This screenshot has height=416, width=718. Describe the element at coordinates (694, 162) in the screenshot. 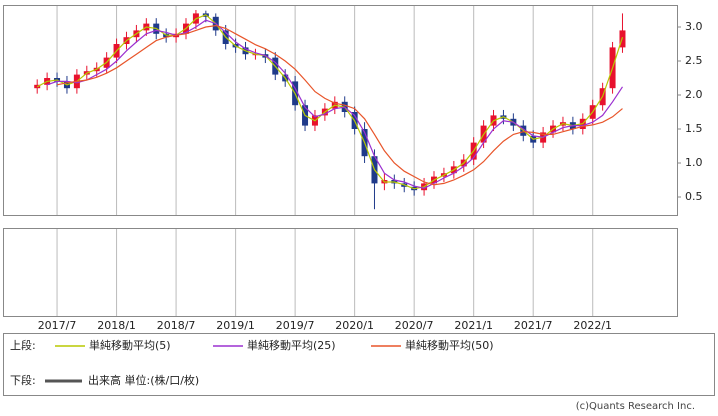

I see `y-tick-label: 1.0` at that location.